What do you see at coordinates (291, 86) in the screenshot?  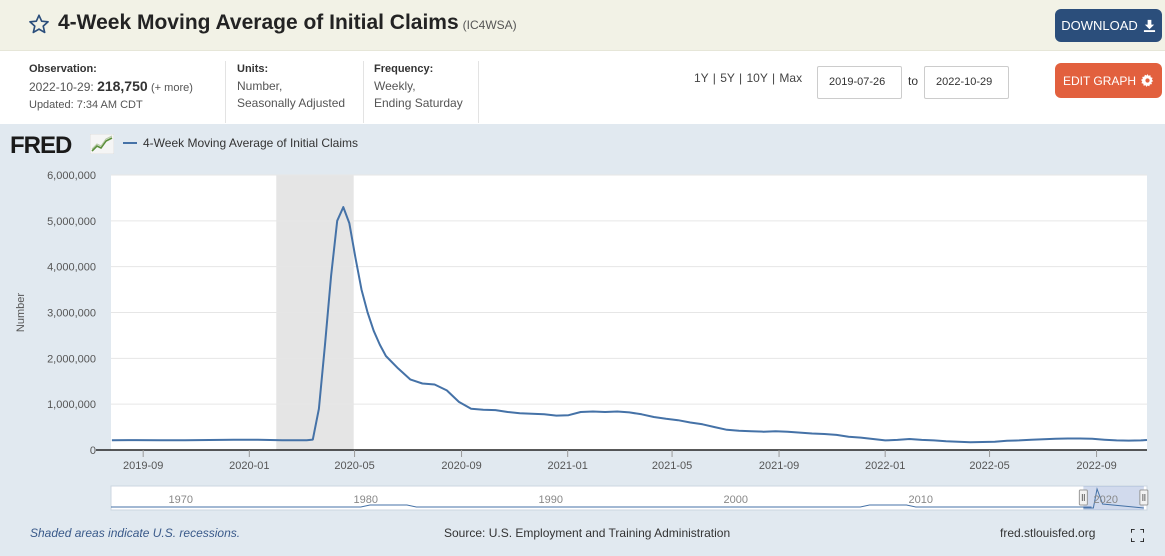 I see `units-block: Units: Number, Seasonally Adjusted` at bounding box center [291, 86].